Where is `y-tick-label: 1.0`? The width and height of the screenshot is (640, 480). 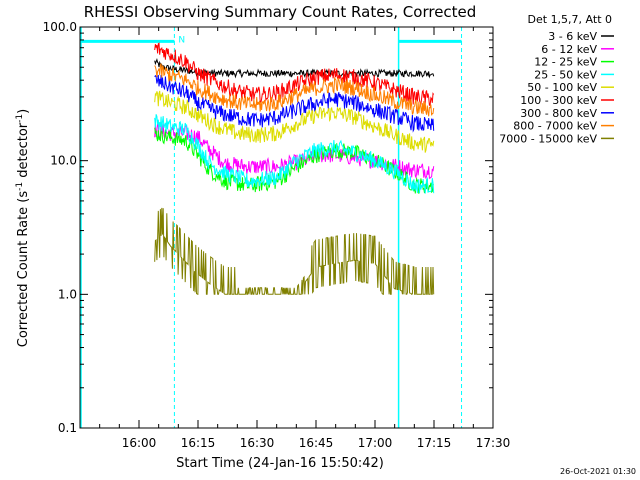 y-tick-label: 1.0 is located at coordinates (67, 294).